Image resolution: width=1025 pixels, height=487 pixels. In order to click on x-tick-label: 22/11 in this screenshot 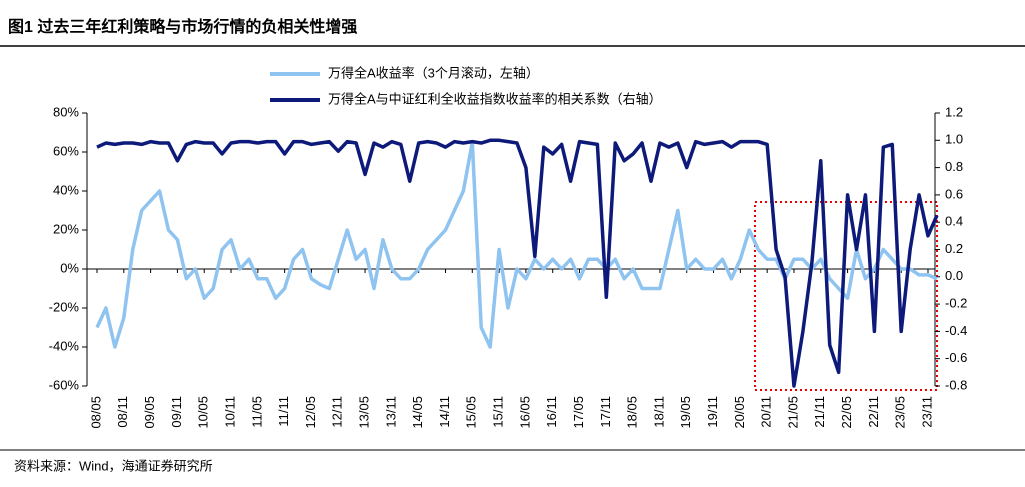, I will do `click(873, 412)`.